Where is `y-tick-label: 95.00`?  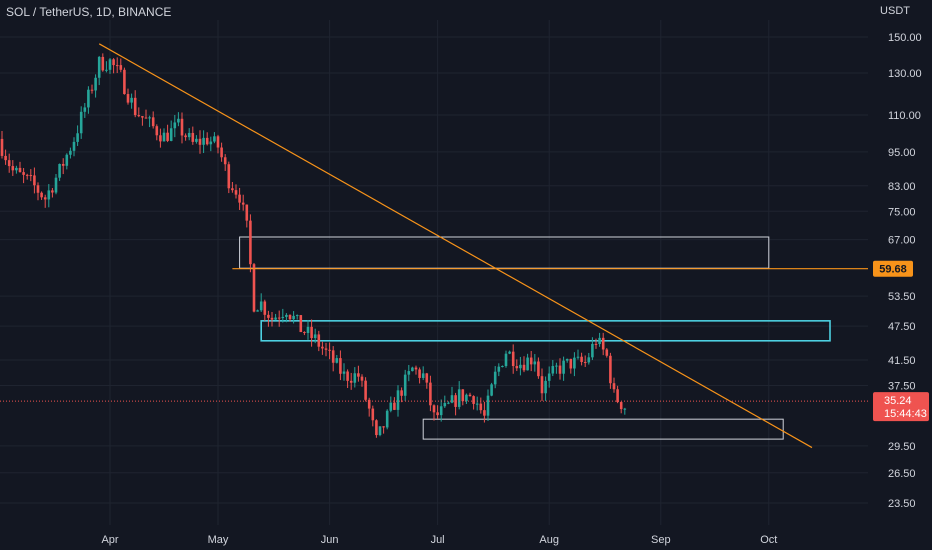 y-tick-label: 95.00 is located at coordinates (902, 153).